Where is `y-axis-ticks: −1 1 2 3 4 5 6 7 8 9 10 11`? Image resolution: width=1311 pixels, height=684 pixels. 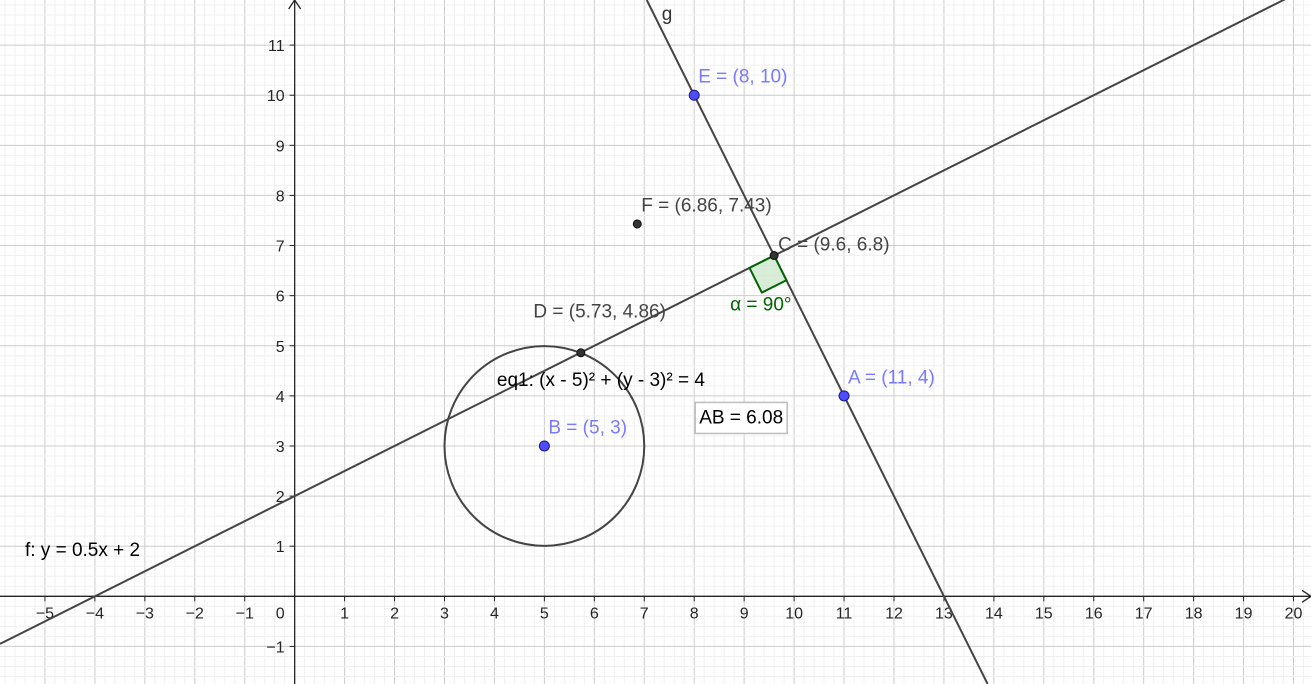
y-axis-ticks: −1 1 2 3 4 5 6 7 8 9 10 11 is located at coordinates (280, 347).